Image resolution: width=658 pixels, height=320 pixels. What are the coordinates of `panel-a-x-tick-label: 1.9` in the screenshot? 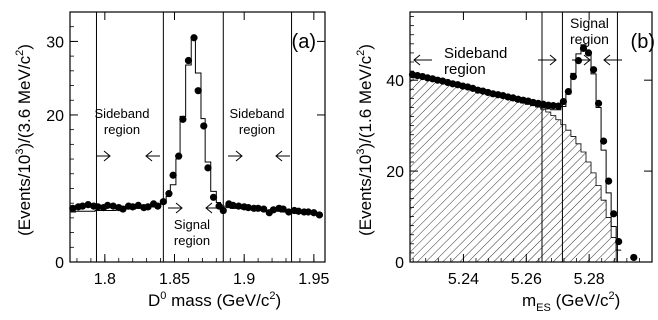 It's located at (244, 279).